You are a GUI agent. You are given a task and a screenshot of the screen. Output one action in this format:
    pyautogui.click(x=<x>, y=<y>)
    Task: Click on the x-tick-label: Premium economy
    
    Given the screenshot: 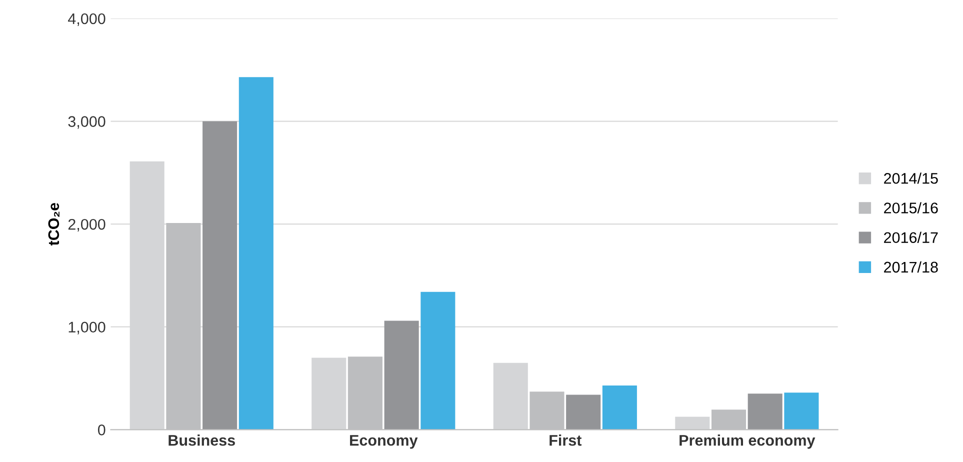 What is the action you would take?
    pyautogui.click(x=748, y=441)
    